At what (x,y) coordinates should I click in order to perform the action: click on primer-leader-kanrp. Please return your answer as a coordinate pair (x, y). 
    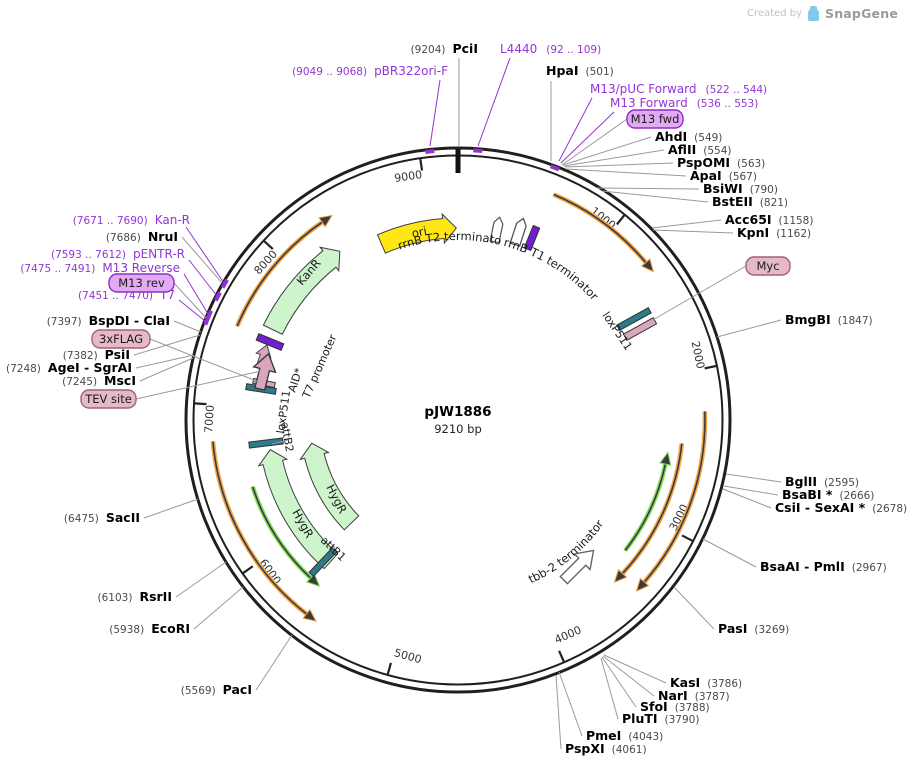
    Looking at the image, I should click on (205, 255).